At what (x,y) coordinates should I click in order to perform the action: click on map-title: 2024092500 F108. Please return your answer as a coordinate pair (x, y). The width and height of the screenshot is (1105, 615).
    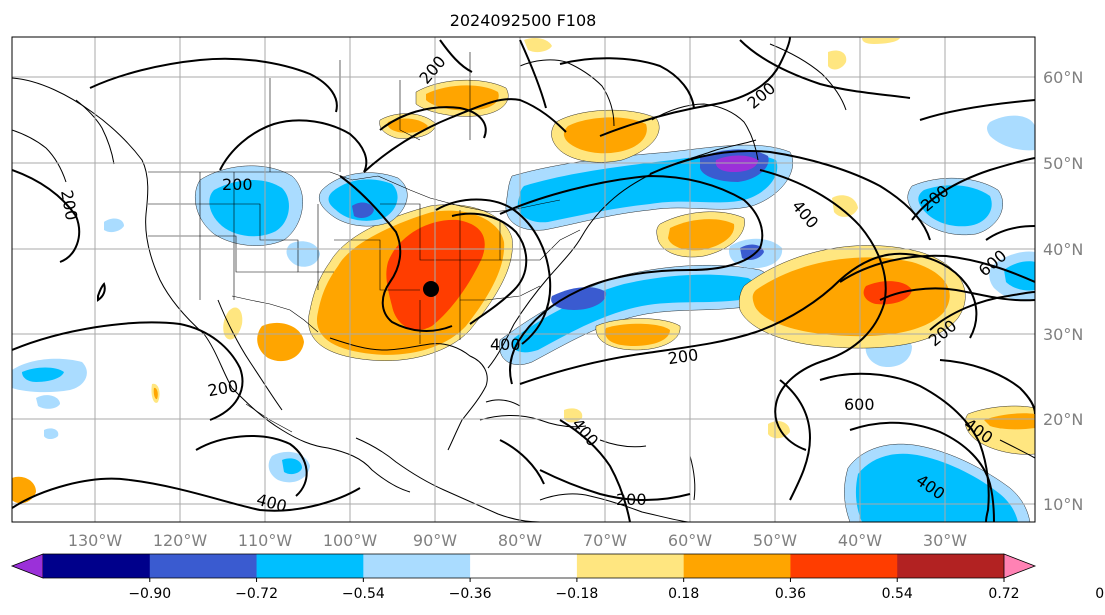
    Looking at the image, I should click on (523, 20).